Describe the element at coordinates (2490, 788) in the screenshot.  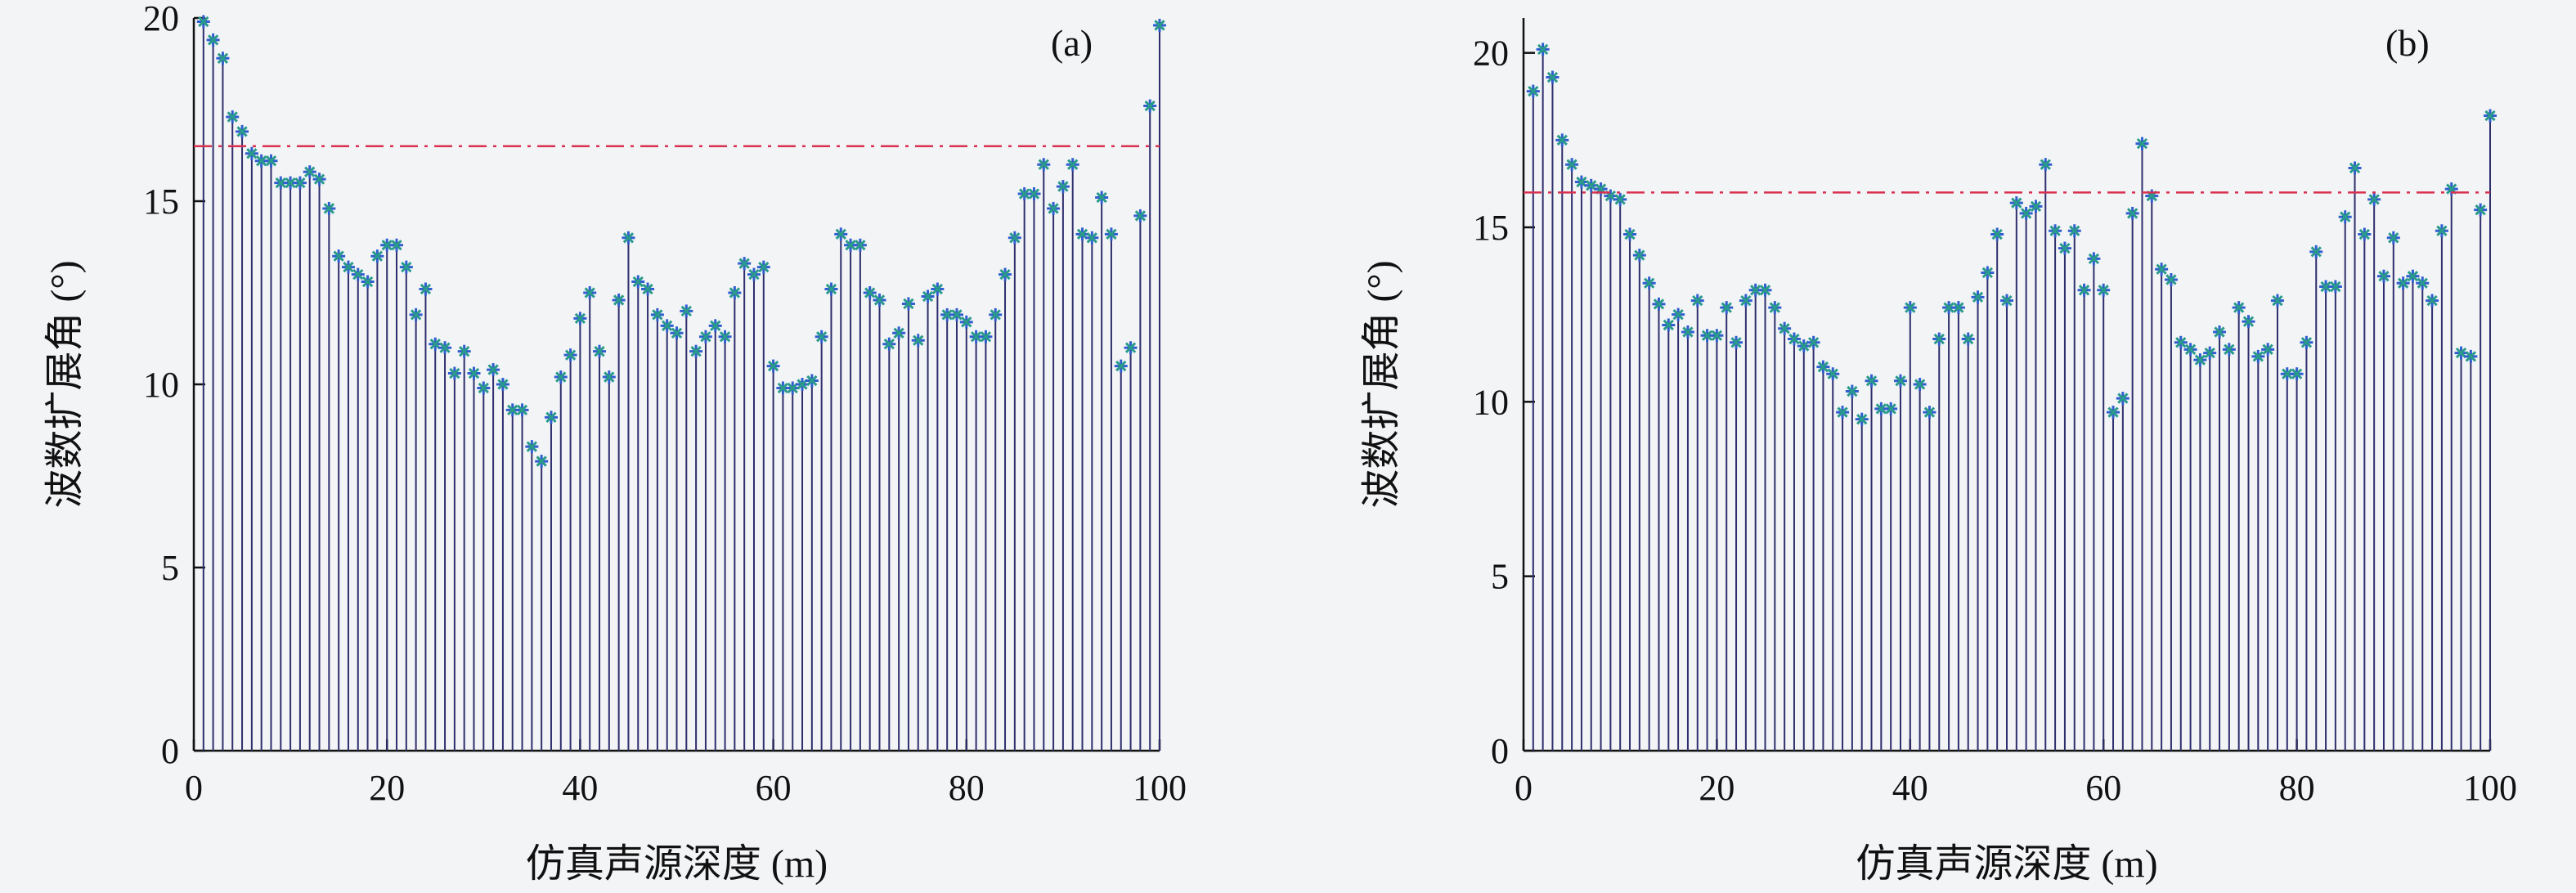
I see `panel-b-x-tick-label: 100` at that location.